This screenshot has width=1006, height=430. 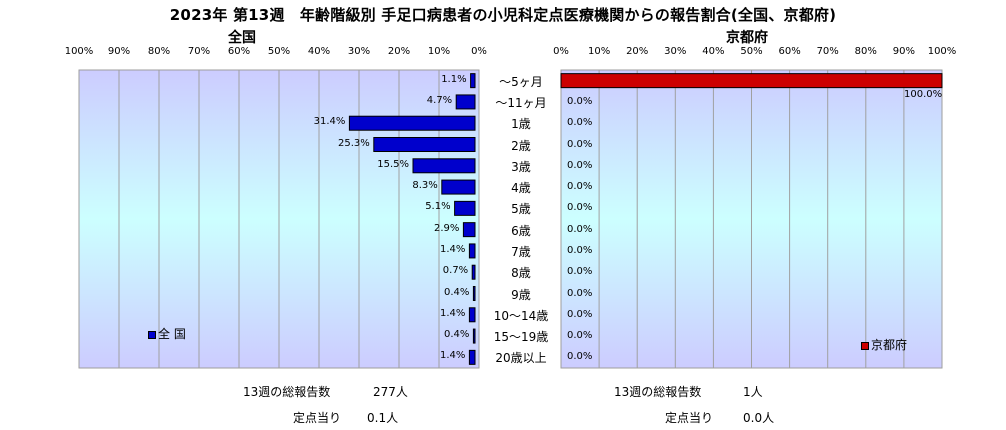 What do you see at coordinates (521, 251) in the screenshot?
I see `category-label: 7歳` at bounding box center [521, 251].